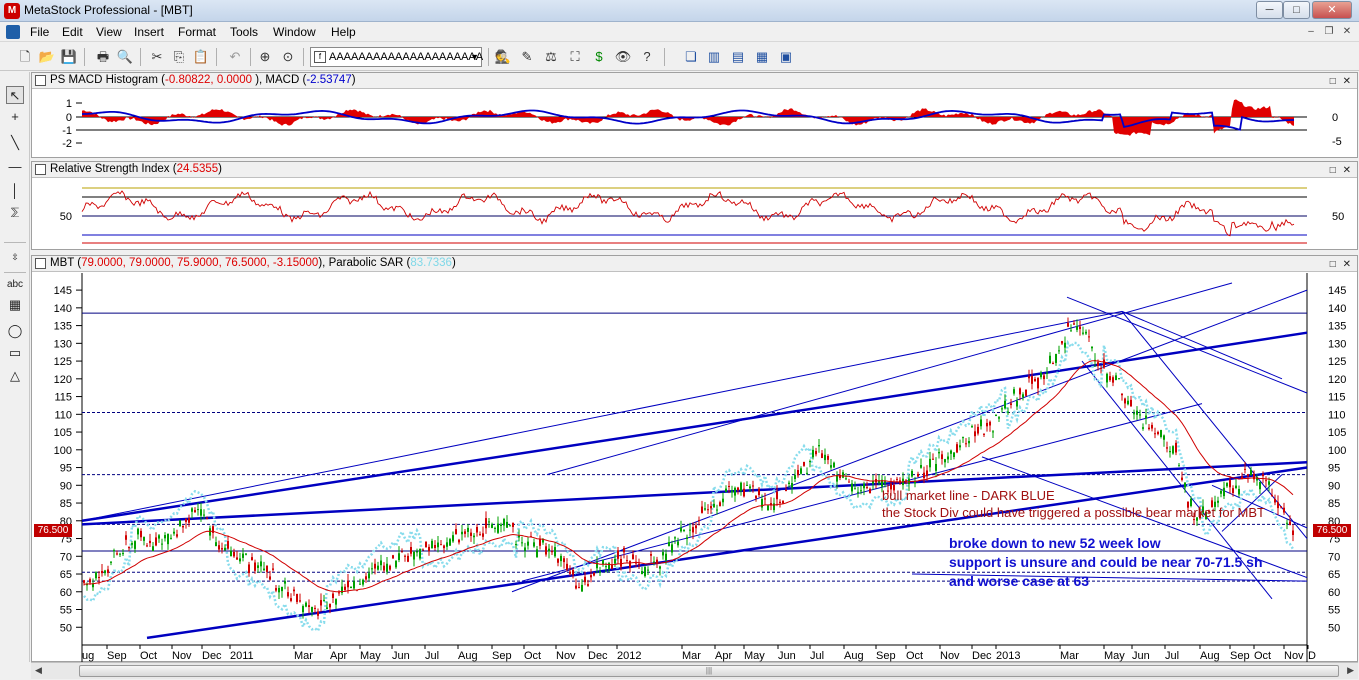 The image size is (1359, 680). I want to click on dollar-icon: $, so click(599, 56).